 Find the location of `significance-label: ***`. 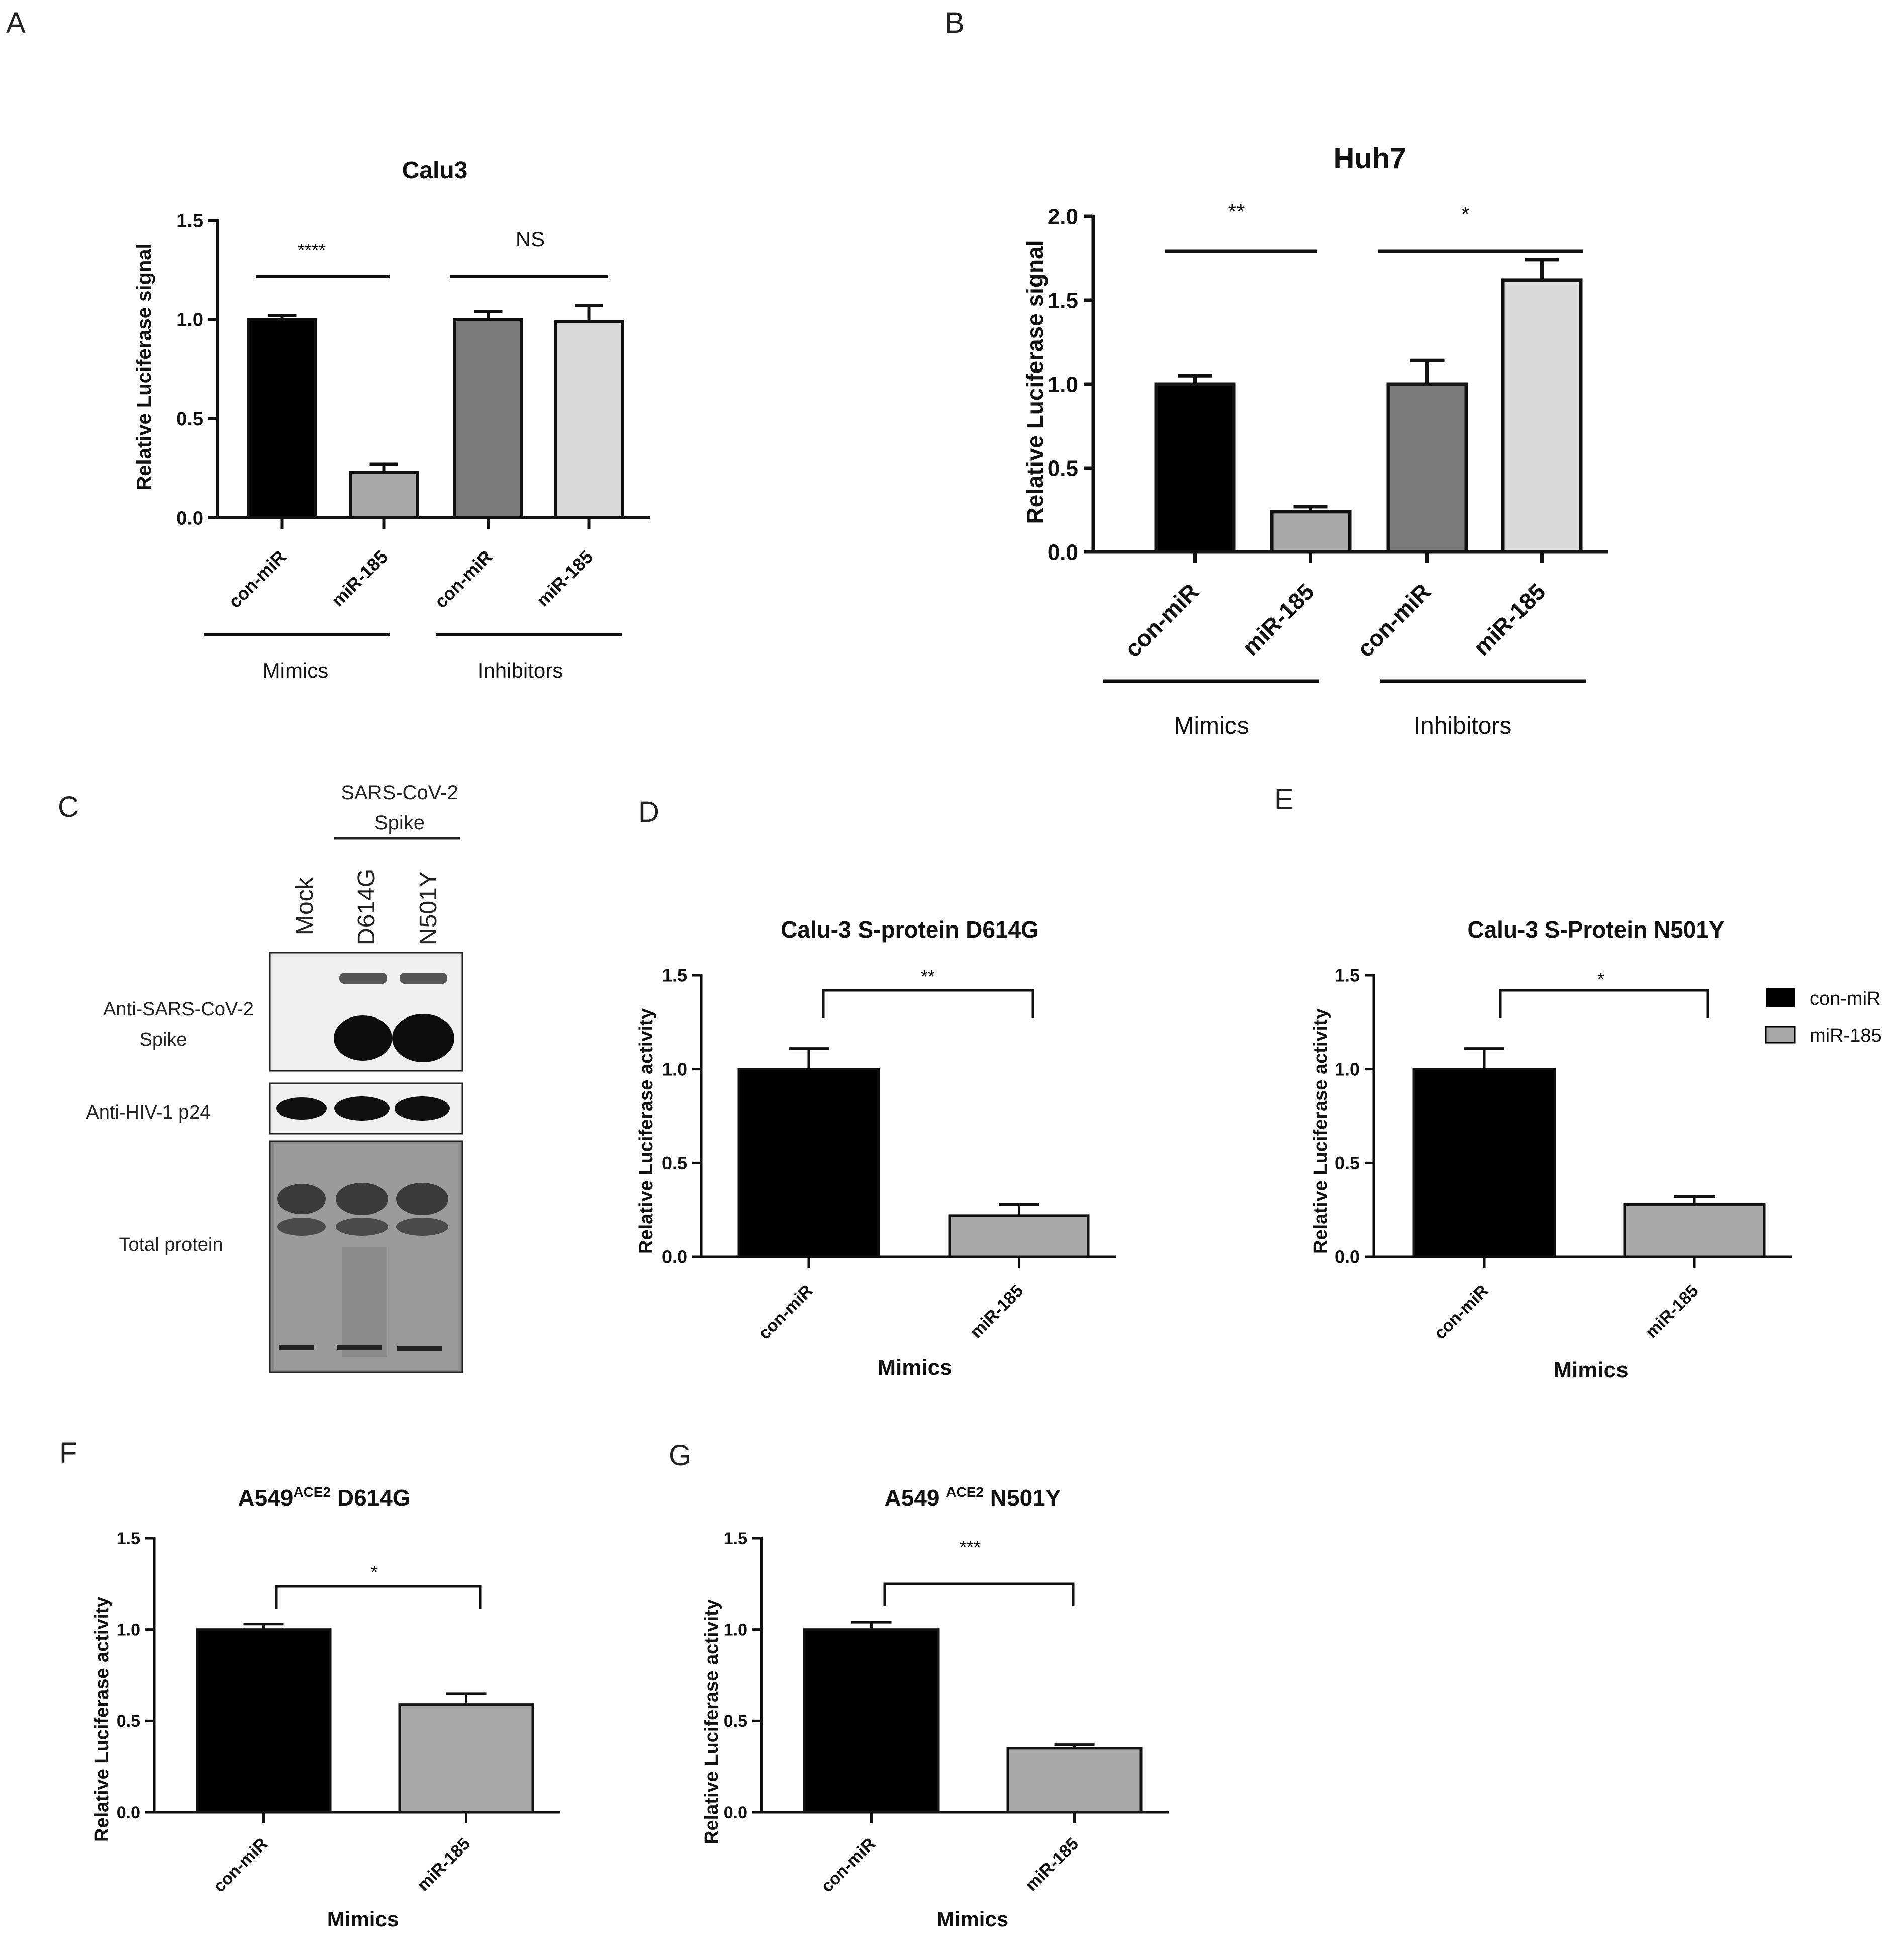

significance-label: *** is located at coordinates (970, 1547).